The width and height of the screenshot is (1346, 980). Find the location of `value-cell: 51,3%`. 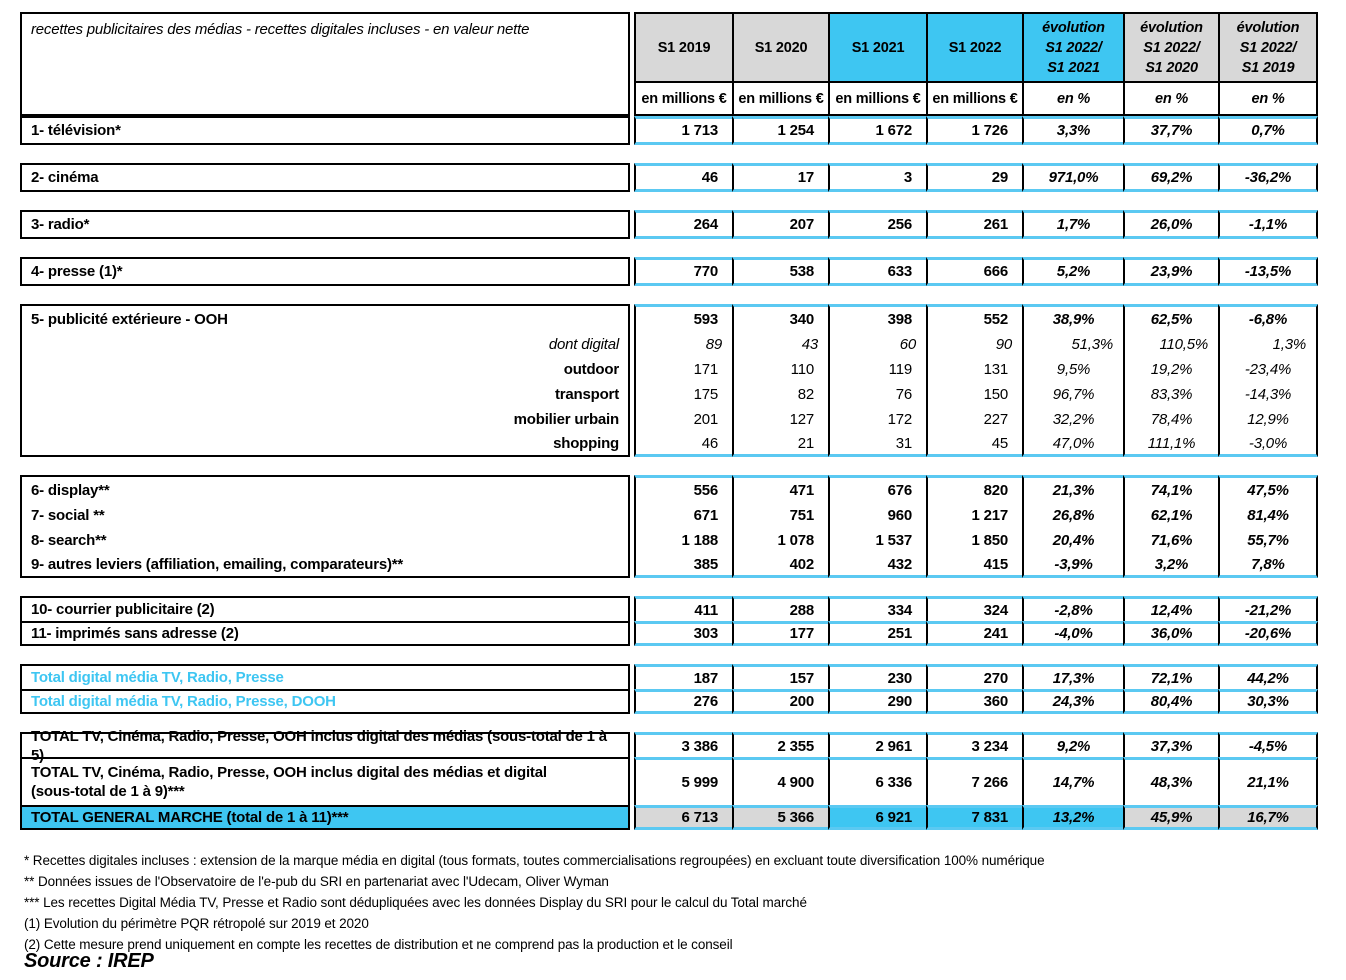

value-cell: 51,3% is located at coordinates (1072, 344).